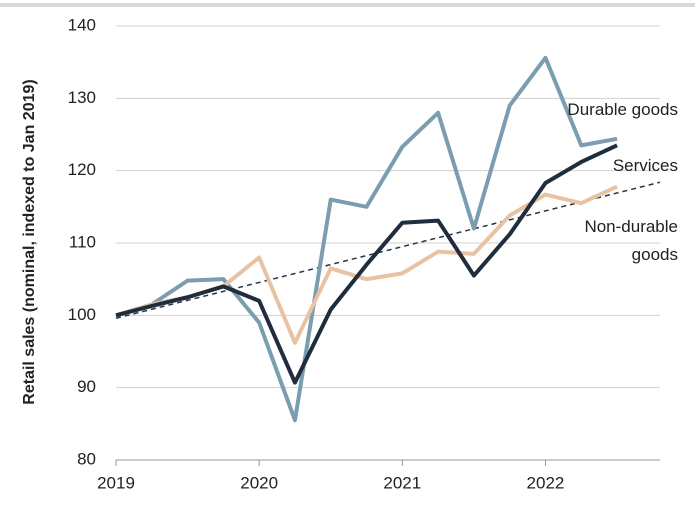 The width and height of the screenshot is (695, 509). Describe the element at coordinates (631, 240) in the screenshot. I see `series-label: Non-durable goods` at that location.